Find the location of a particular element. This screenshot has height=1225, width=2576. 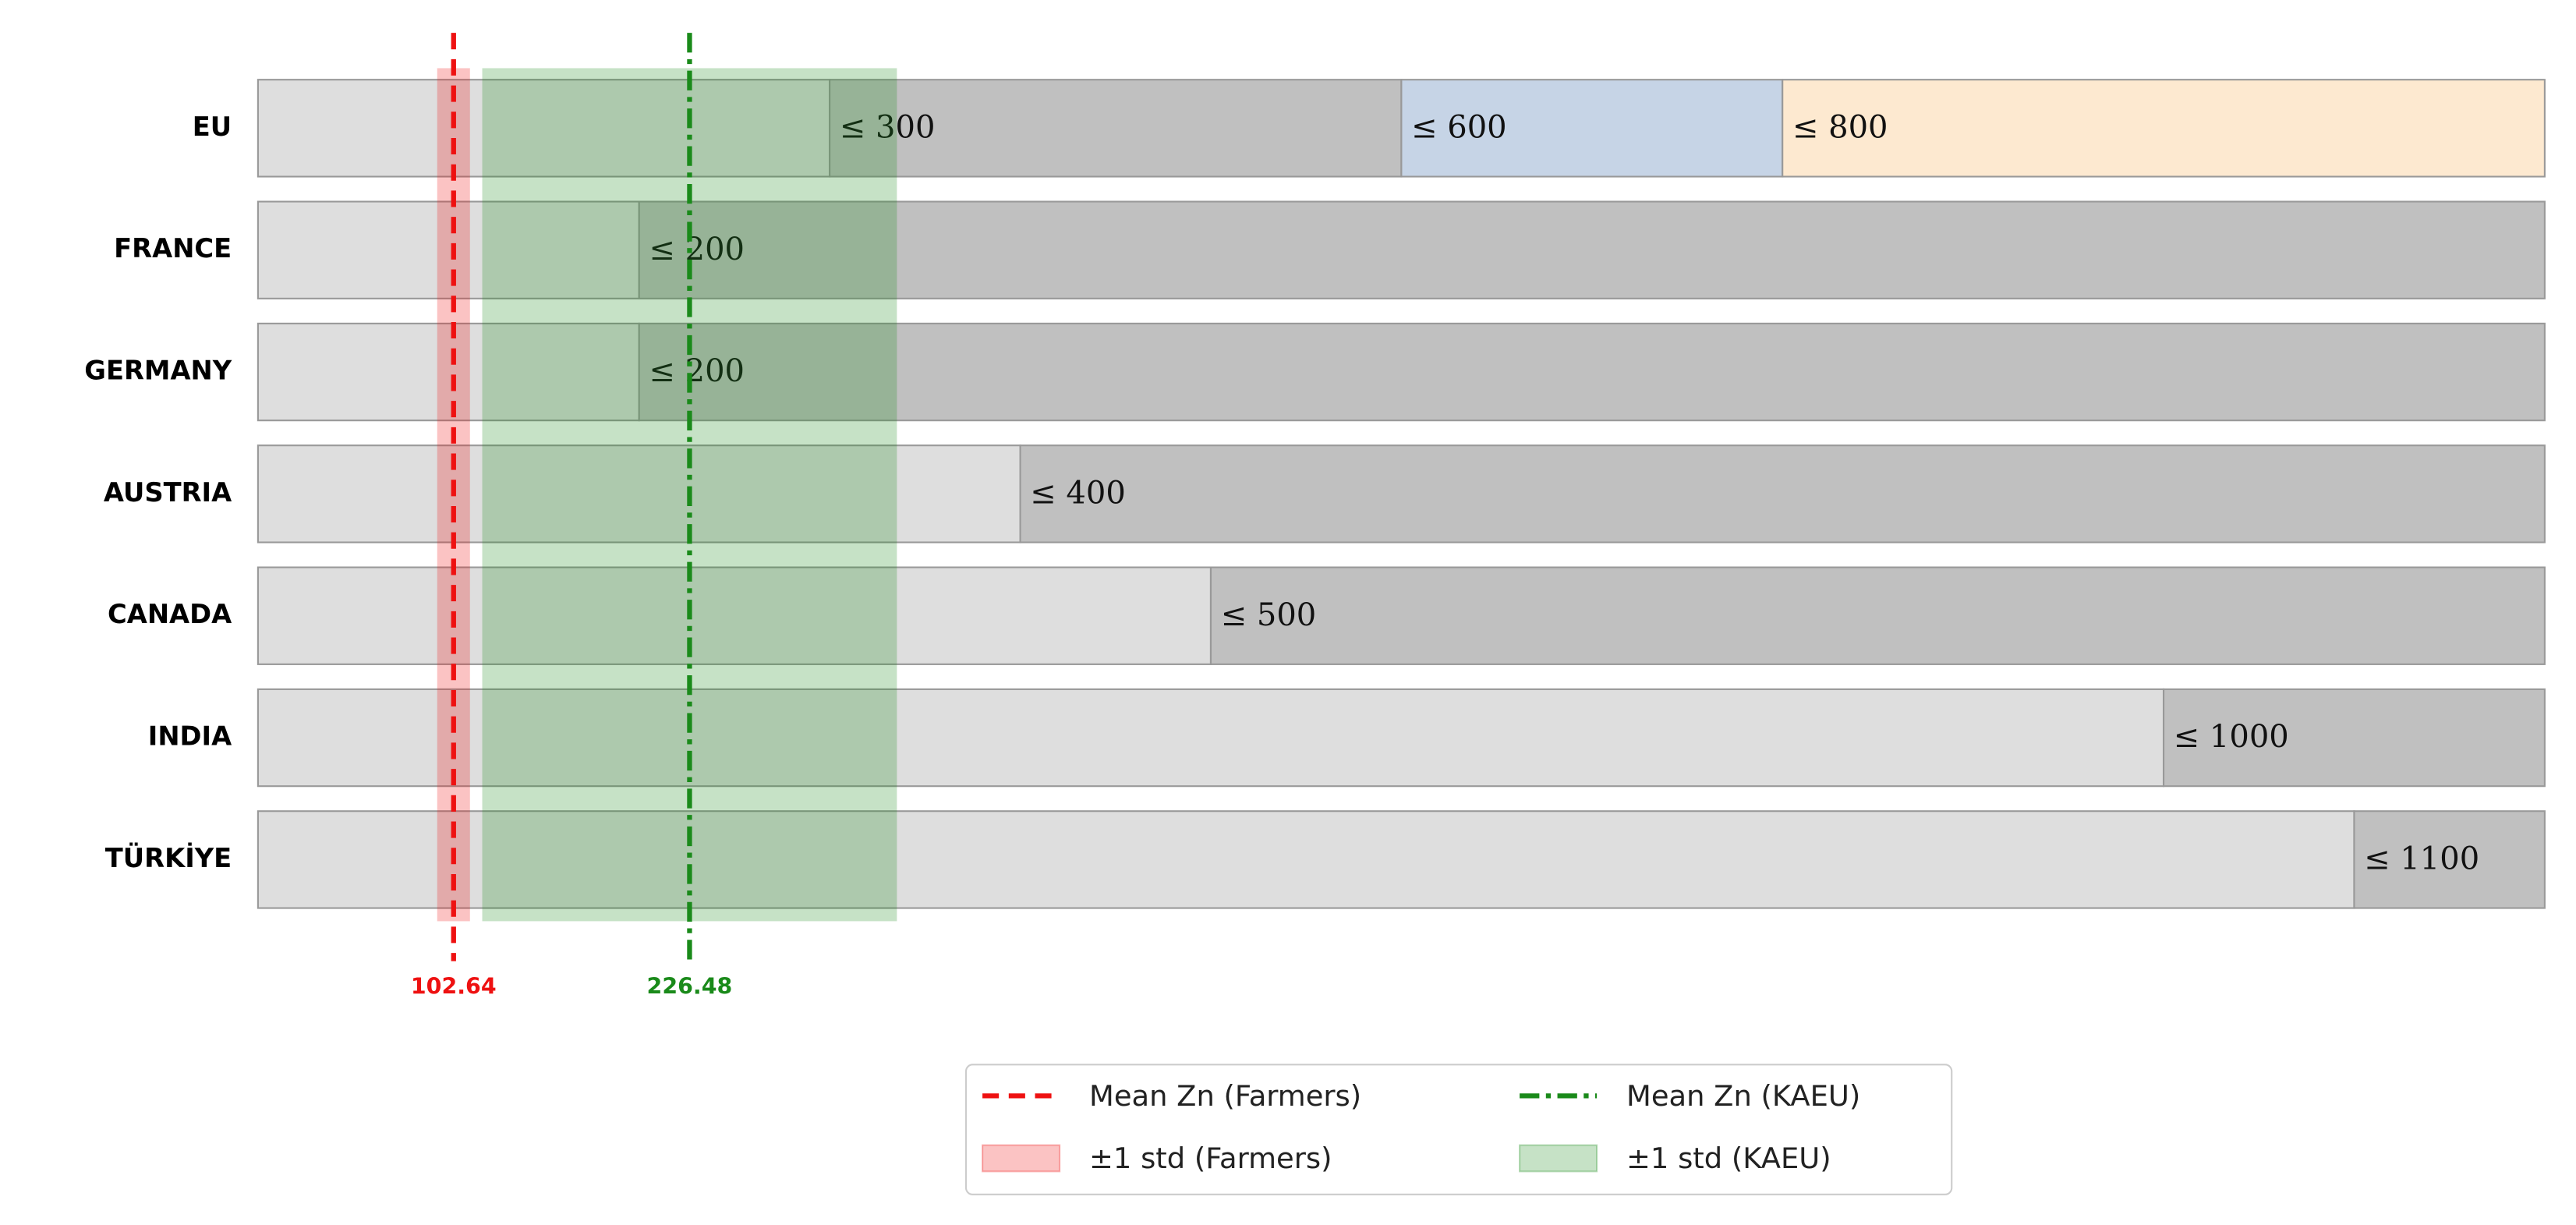

legend-box is located at coordinates (1458, 1129).